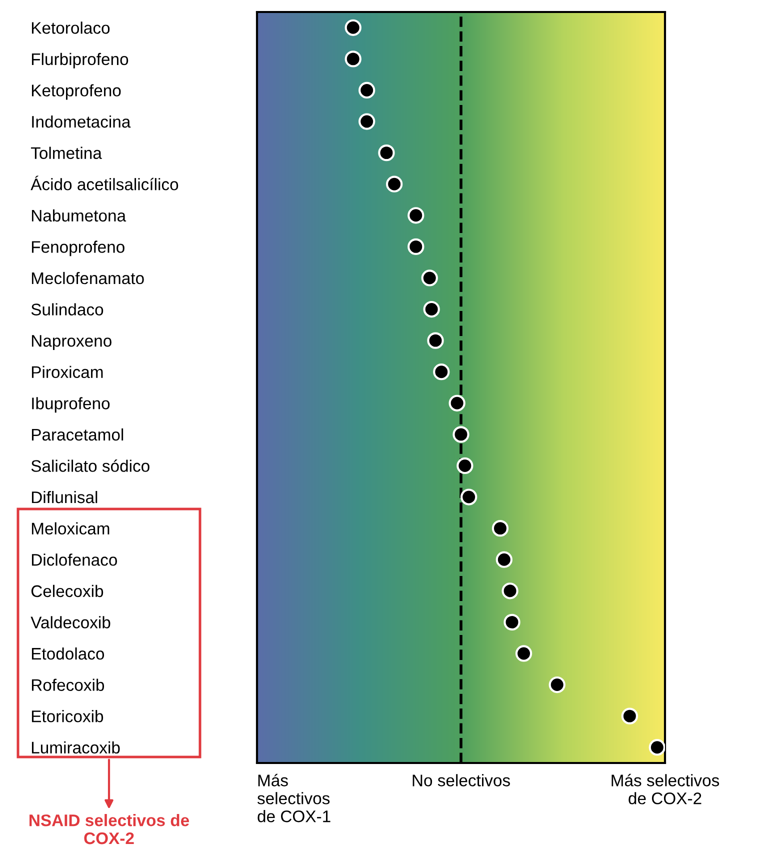  Describe the element at coordinates (72, 342) in the screenshot. I see `y-tick-label: Naproxeno` at that location.